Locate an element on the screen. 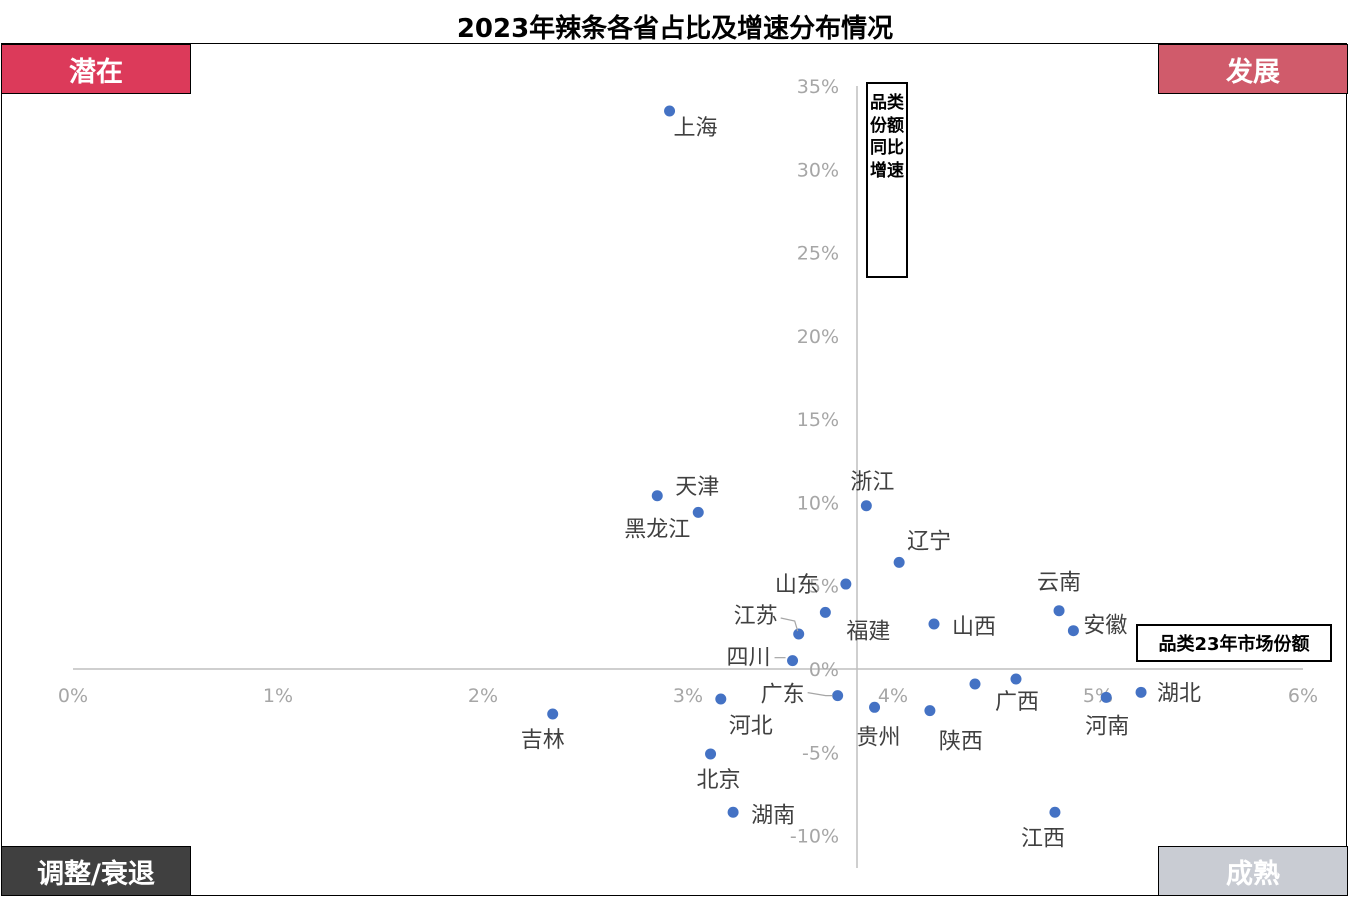 The width and height of the screenshot is (1350, 910). point-label: 贵州 is located at coordinates (879, 737).